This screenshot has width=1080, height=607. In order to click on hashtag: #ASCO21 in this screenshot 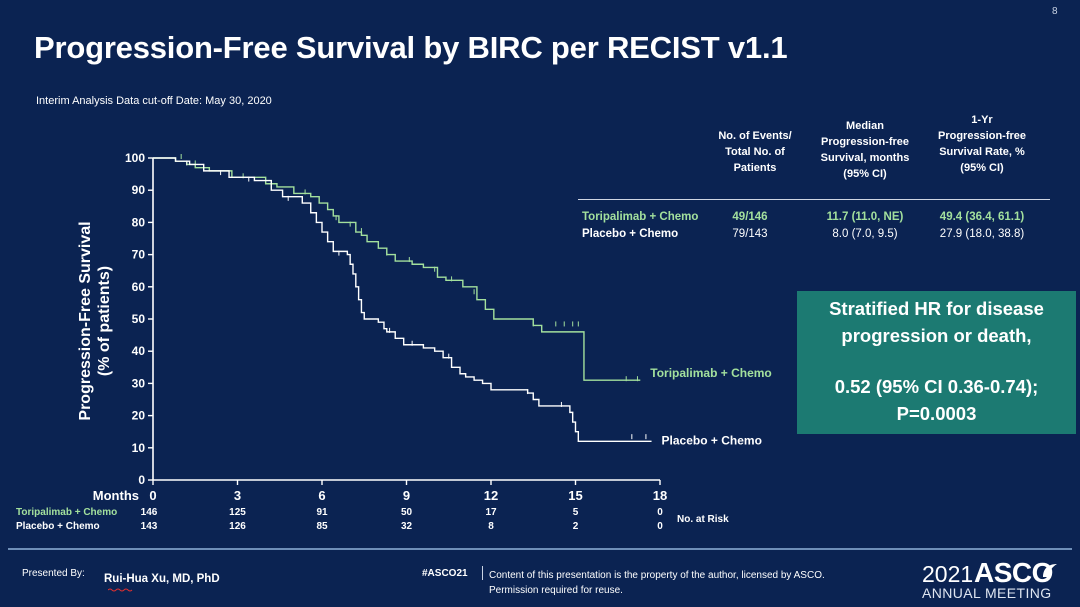, I will do `click(445, 573)`.